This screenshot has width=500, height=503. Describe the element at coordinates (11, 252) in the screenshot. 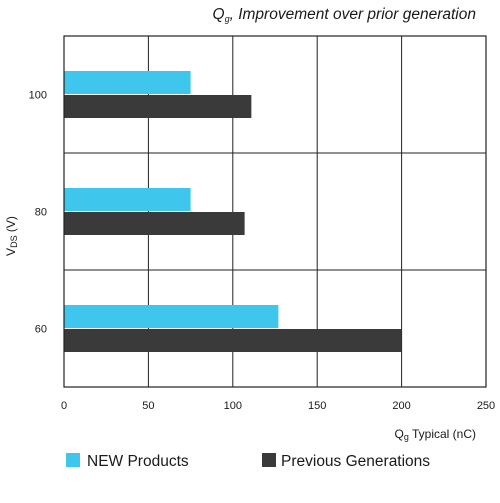

I see `y-axis-label-main: V` at that location.